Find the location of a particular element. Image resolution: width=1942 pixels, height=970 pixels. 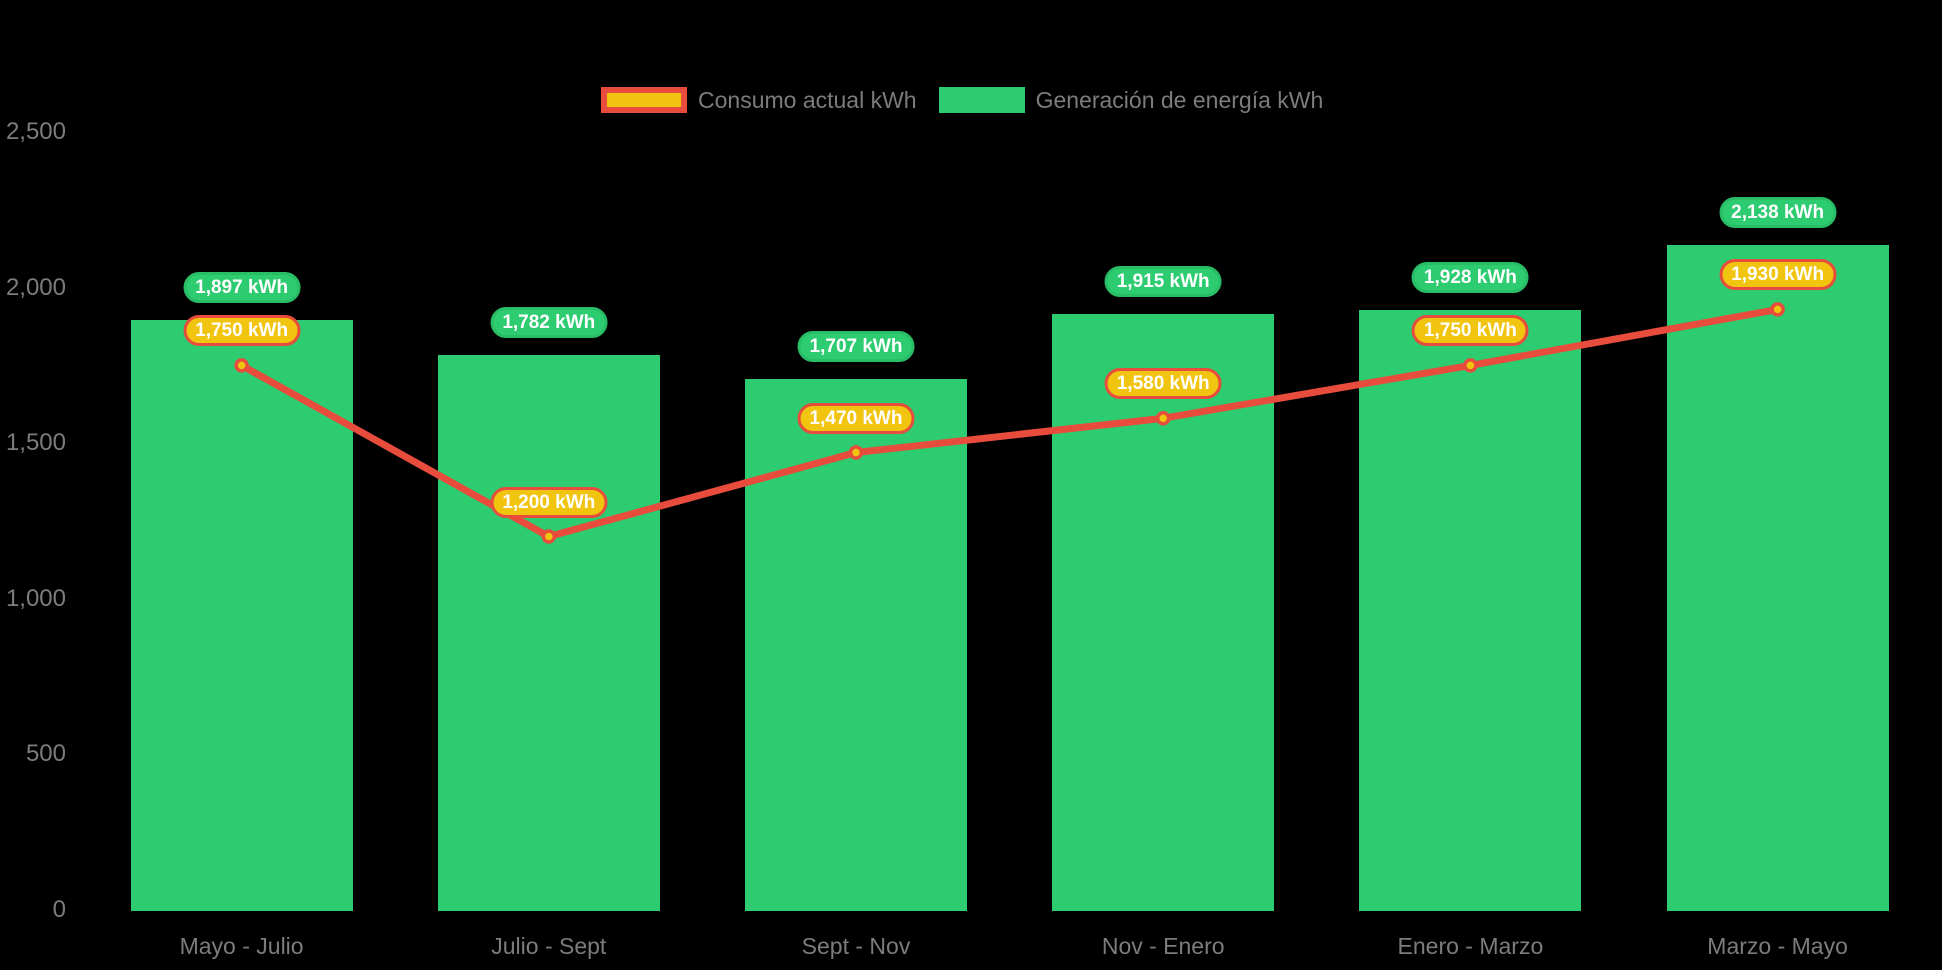

x-tick-label: Julio - Sept is located at coordinates (549, 946).